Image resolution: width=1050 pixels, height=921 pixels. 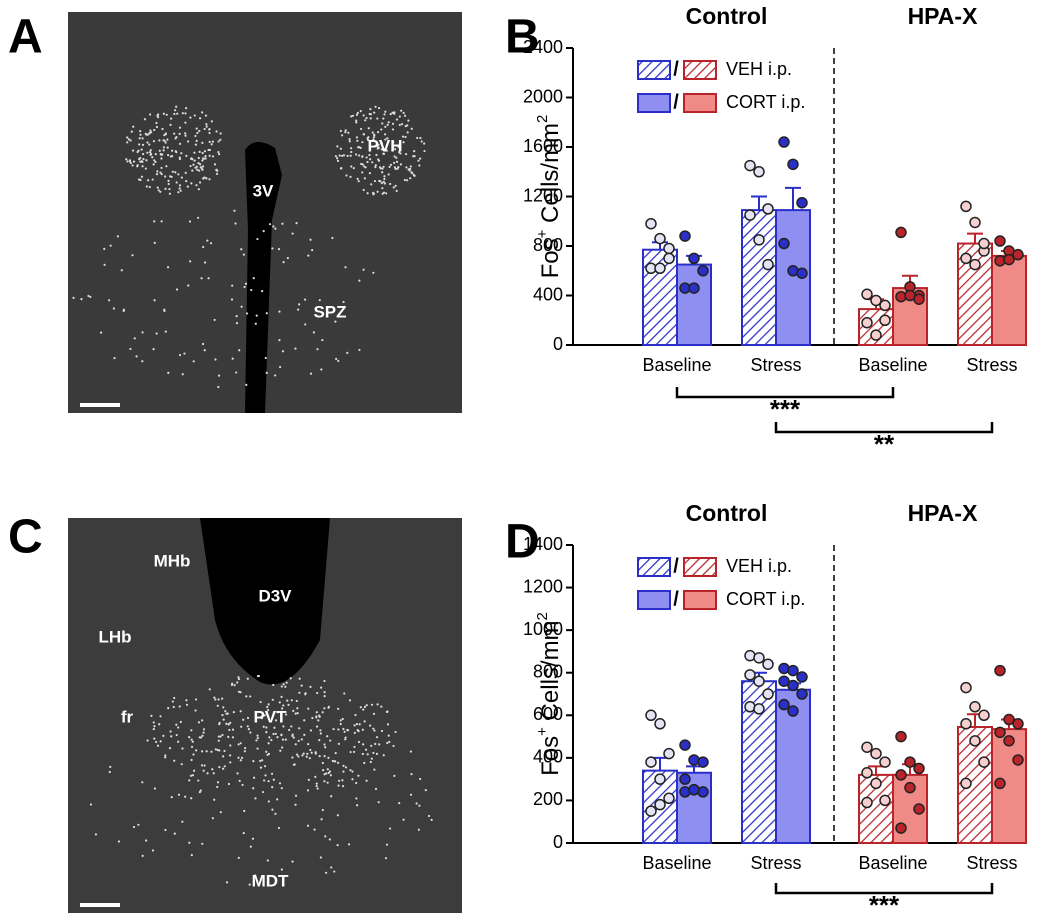 What do you see at coordinates (548, 799) in the screenshot?
I see `y-tick-label: 200` at bounding box center [548, 799].